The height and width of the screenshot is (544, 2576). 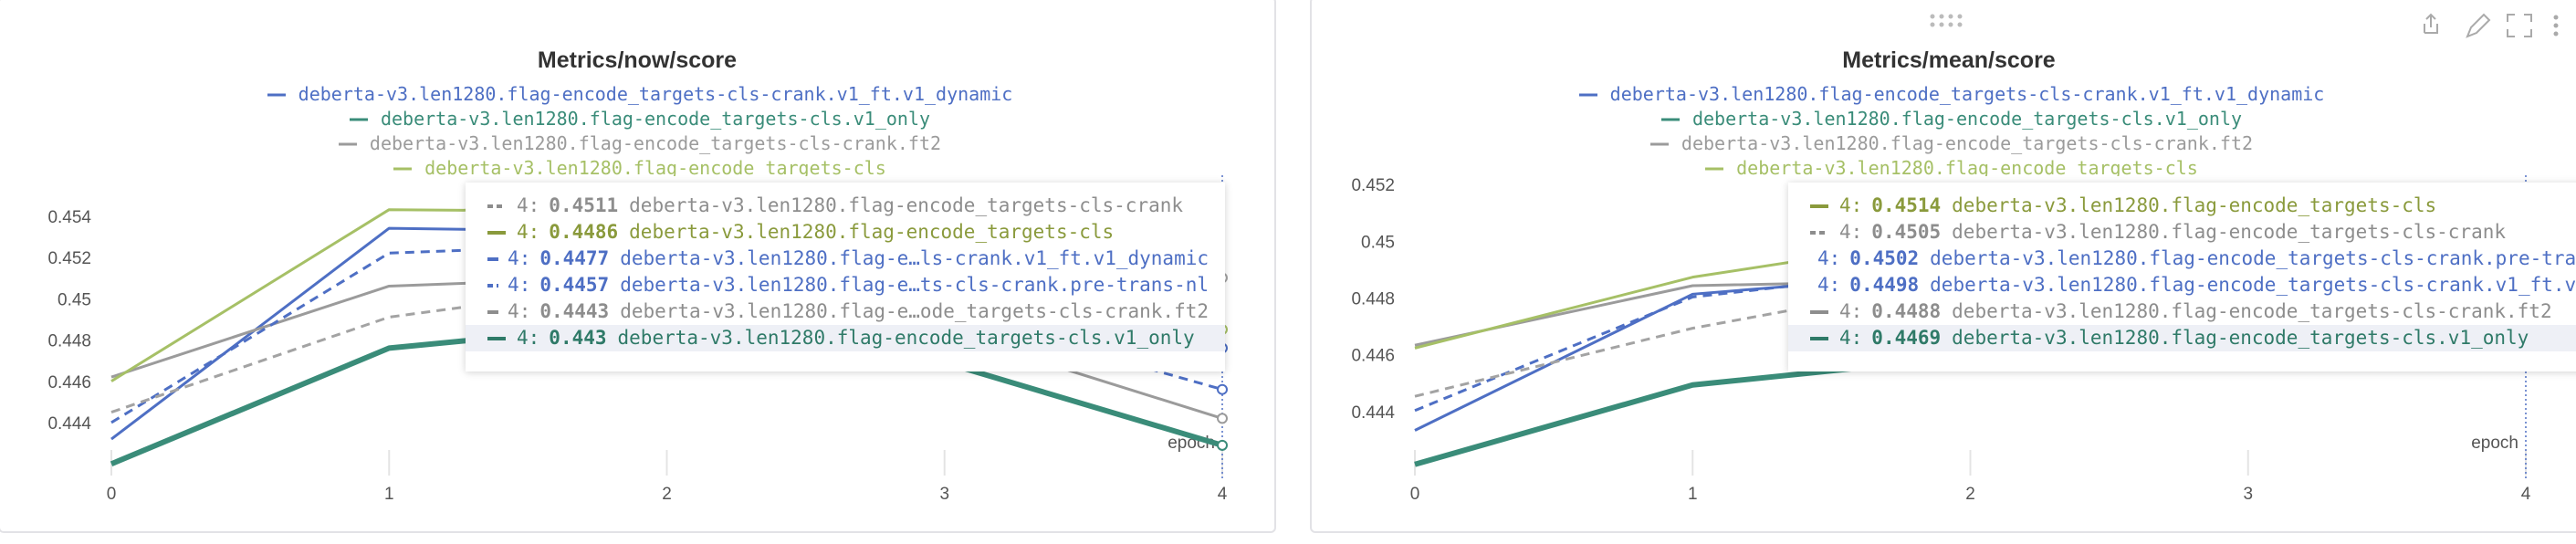 What do you see at coordinates (1885, 285) in the screenshot?
I see `tooltip-value: 0.4498` at bounding box center [1885, 285].